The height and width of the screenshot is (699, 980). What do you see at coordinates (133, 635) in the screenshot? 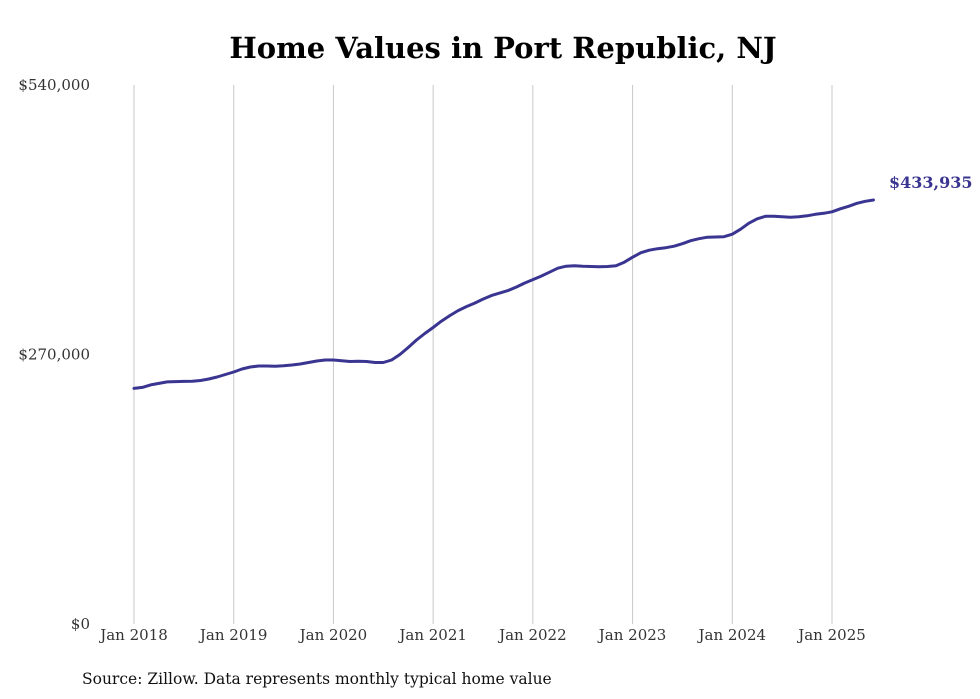
I see `x-tick-label: Jan 2018` at bounding box center [133, 635].